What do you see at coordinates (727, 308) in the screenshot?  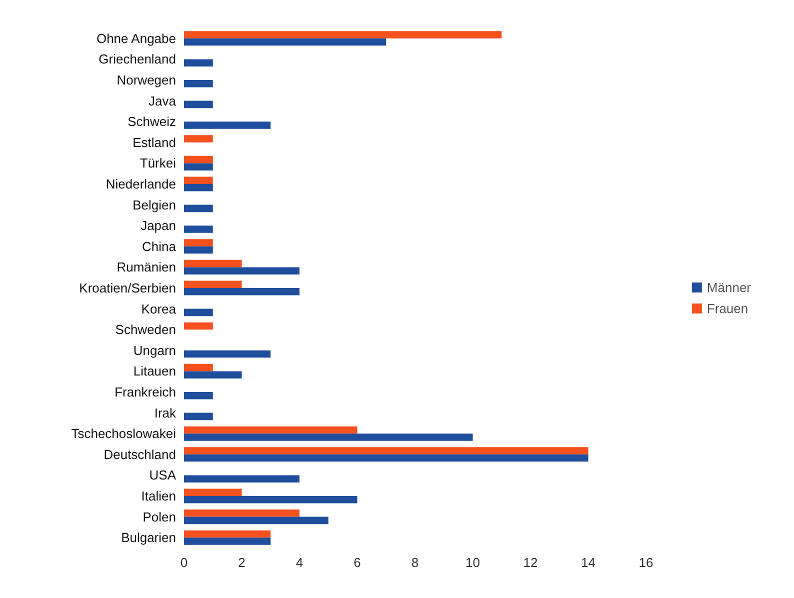 I see `legend-label: Frauen` at bounding box center [727, 308].